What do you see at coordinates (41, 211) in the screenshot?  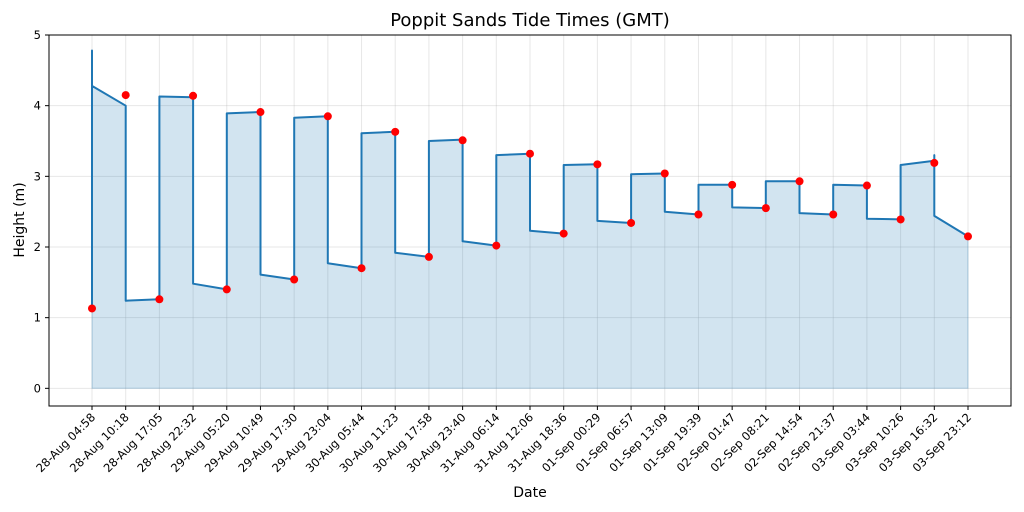 I see `y-axis: 0 1 2 3 4 5` at bounding box center [41, 211].